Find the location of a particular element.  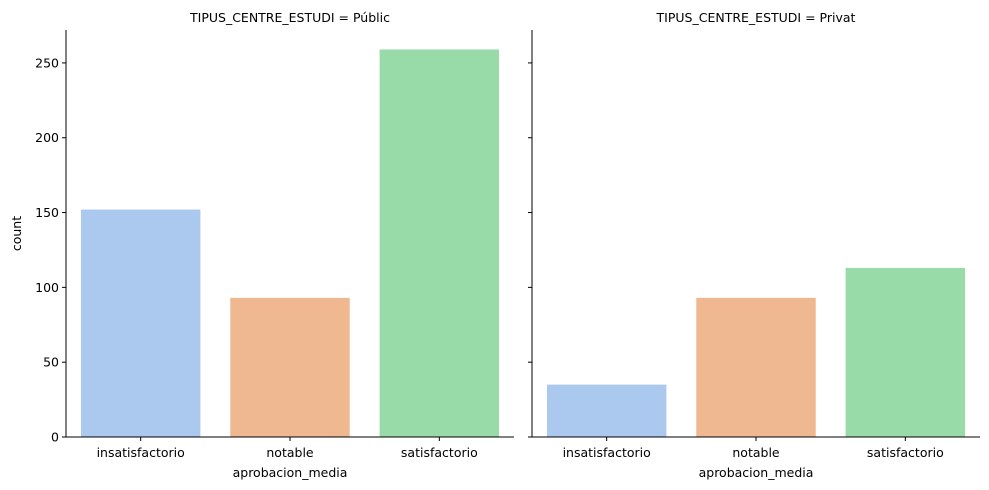

y-tick-label: 250 is located at coordinates (47, 62).